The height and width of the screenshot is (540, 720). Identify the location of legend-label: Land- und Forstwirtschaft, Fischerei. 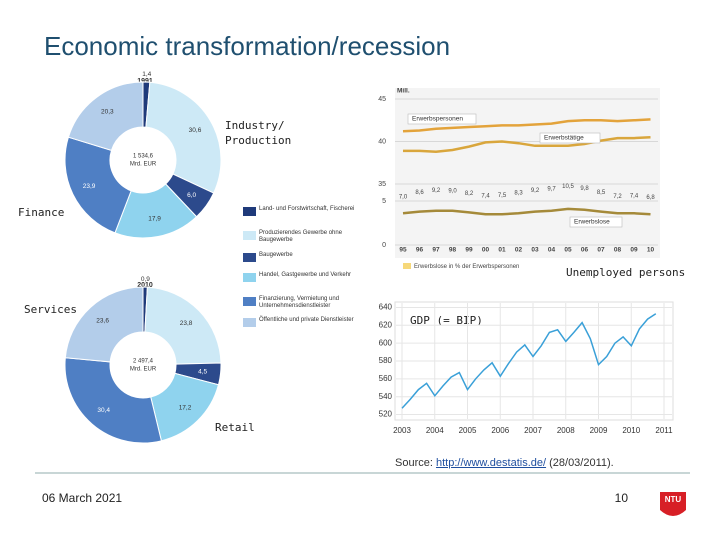
(307, 209).